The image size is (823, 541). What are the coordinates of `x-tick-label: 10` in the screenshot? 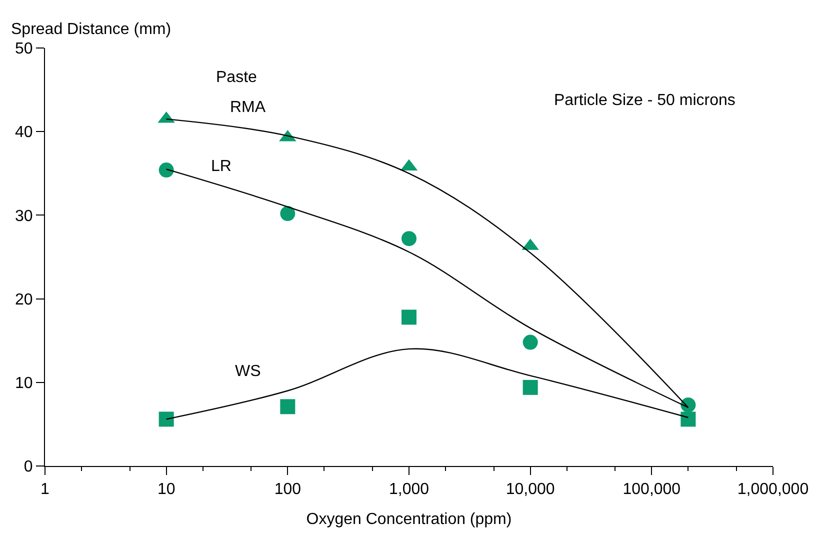 It's located at (166, 489).